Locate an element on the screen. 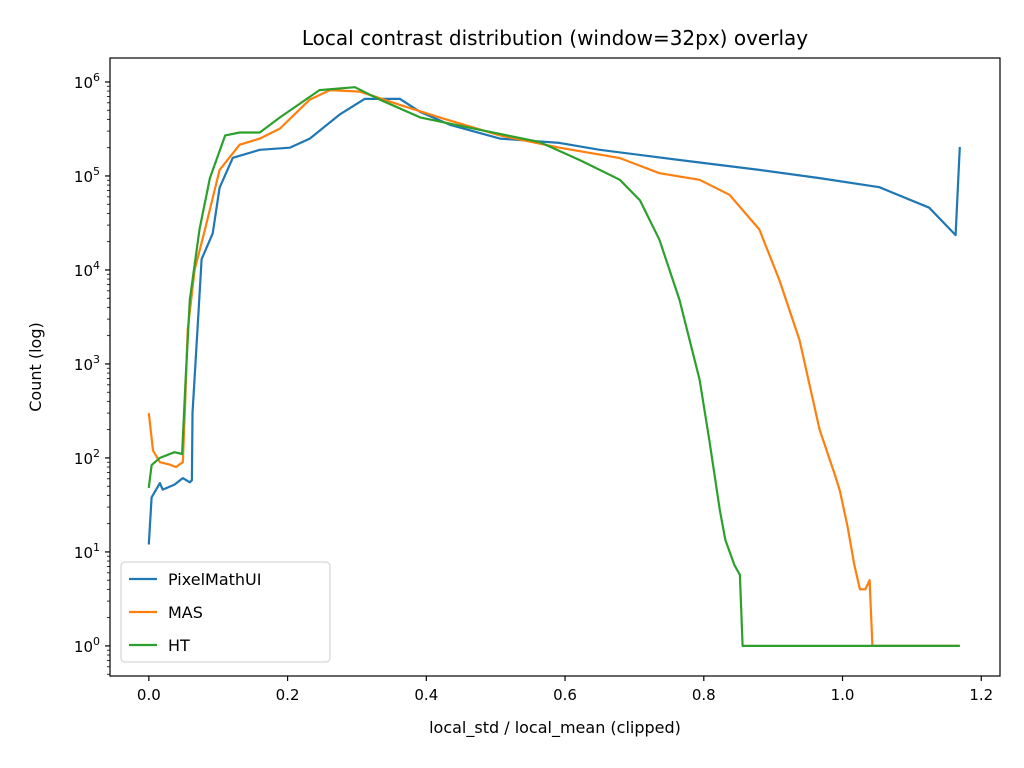 Image resolution: width=1024 pixels, height=768 pixels. legend-label: MAS is located at coordinates (185, 612).